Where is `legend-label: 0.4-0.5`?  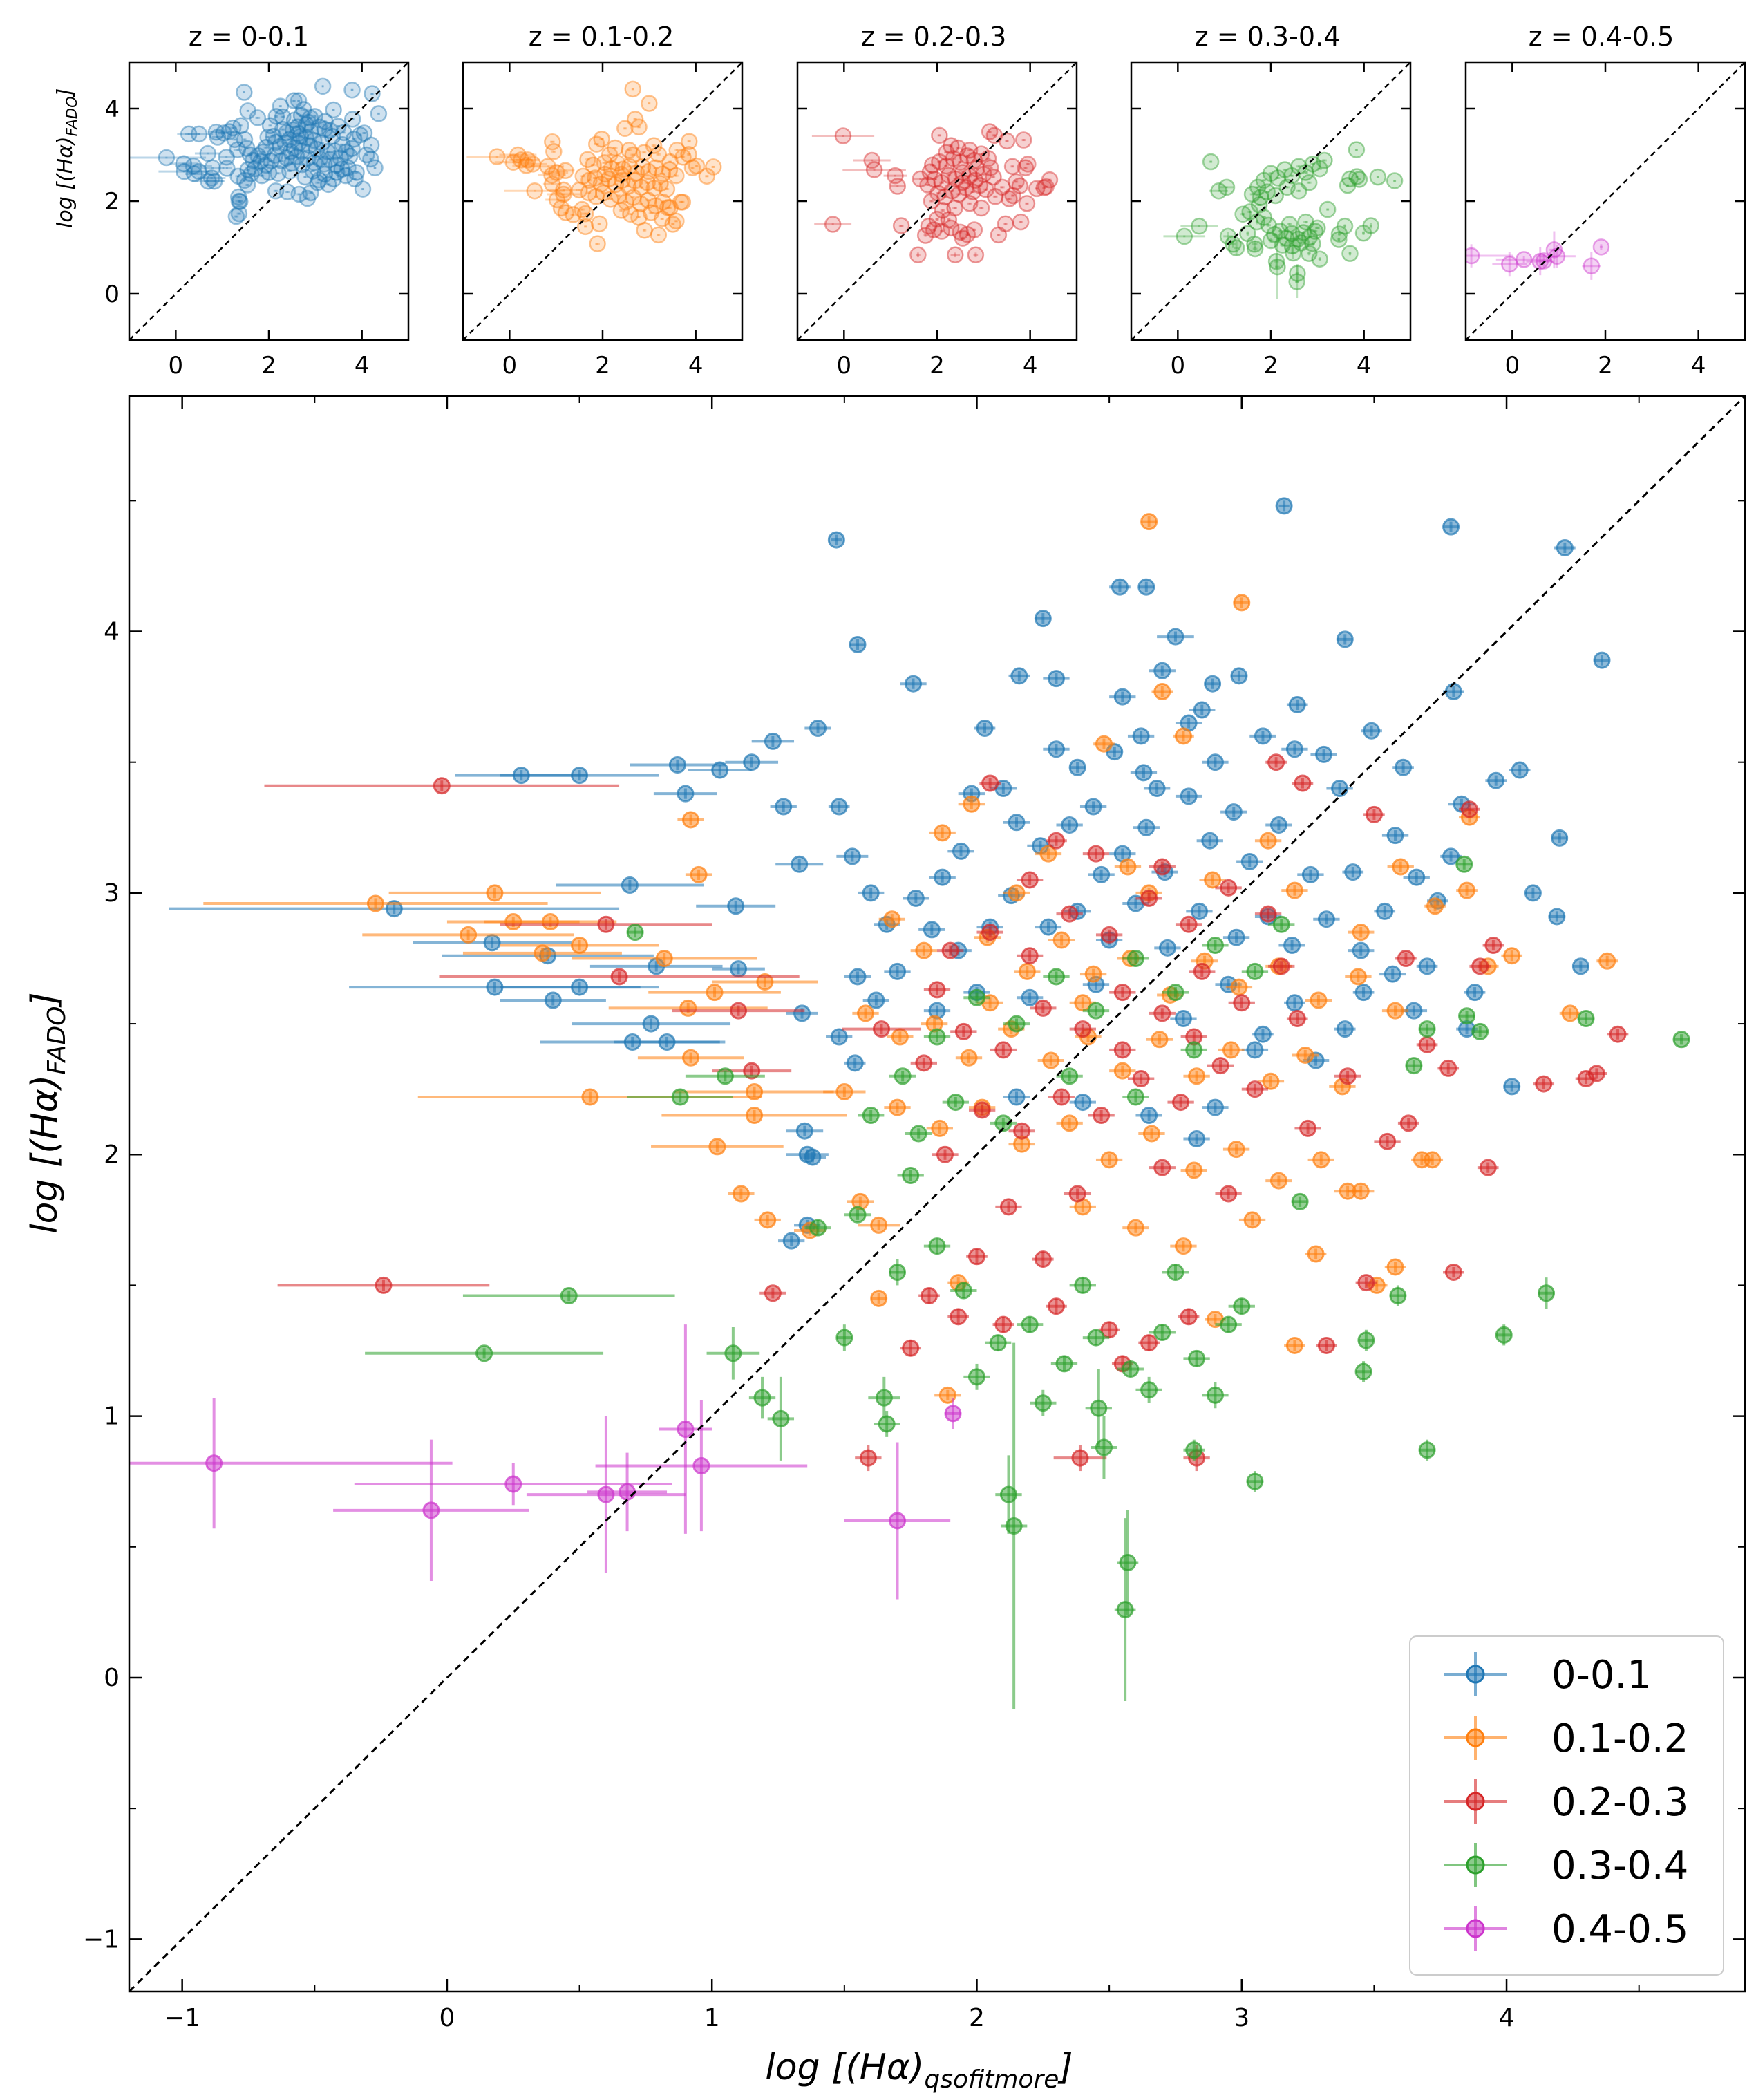 legend-label: 0.4-0.5 is located at coordinates (1619, 1930).